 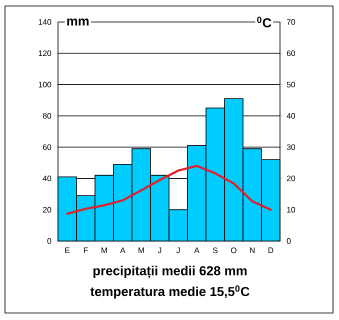 I want to click on y-axis-title: mm, so click(x=78, y=22).